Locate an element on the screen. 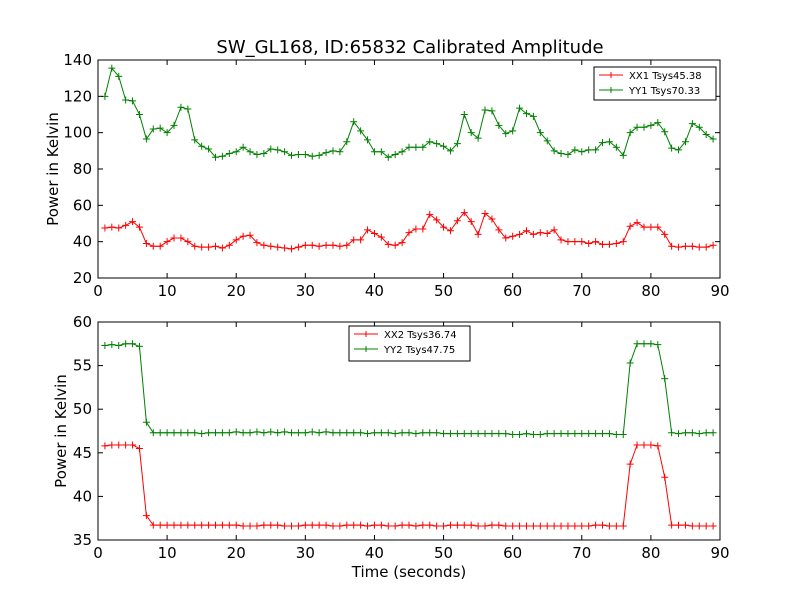  y-tick-label: 80 is located at coordinates (82, 169).